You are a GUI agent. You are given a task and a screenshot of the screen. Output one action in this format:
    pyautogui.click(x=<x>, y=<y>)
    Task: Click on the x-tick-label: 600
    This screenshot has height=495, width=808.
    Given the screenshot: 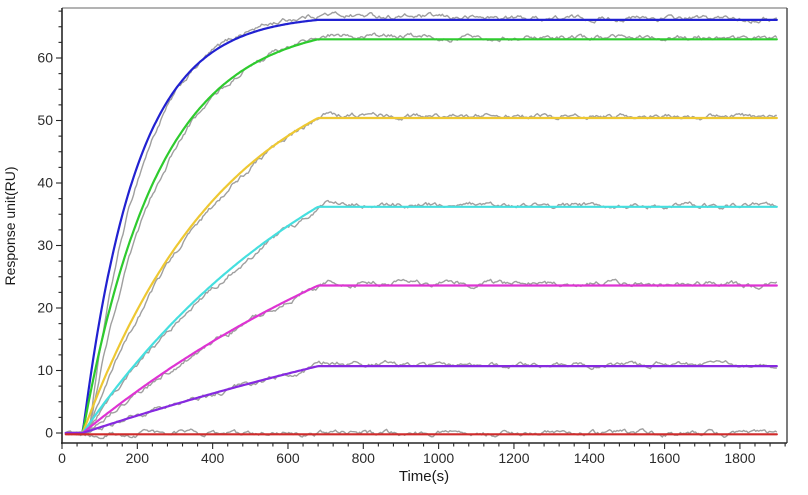 What is the action you would take?
    pyautogui.click(x=288, y=458)
    